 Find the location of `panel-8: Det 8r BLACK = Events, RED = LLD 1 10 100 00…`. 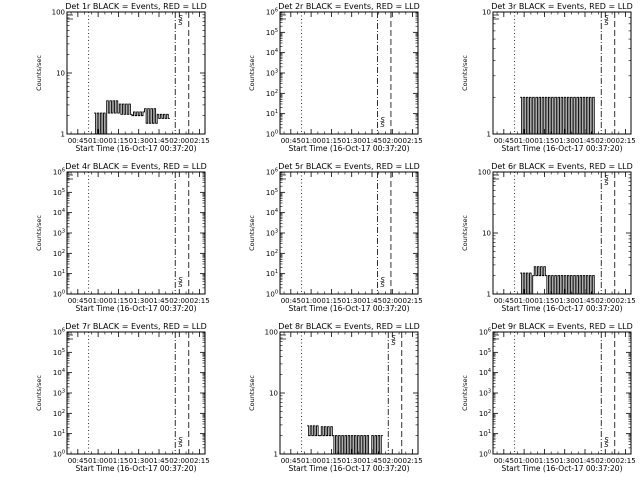

panel-8: Det 8r BLACK = Events, RED = LLD 1 10 100 00… is located at coordinates (335, 397).